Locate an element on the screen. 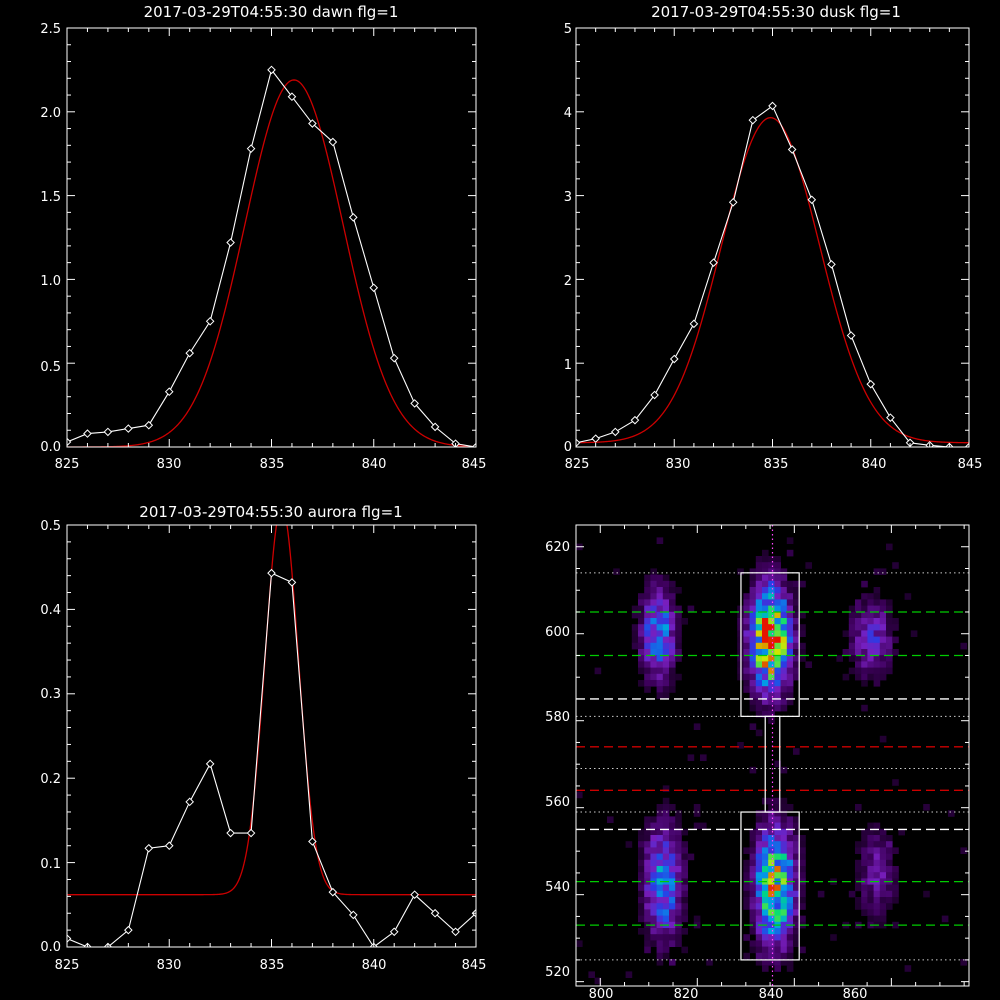  dusk-data-point is located at coordinates (713, 262).